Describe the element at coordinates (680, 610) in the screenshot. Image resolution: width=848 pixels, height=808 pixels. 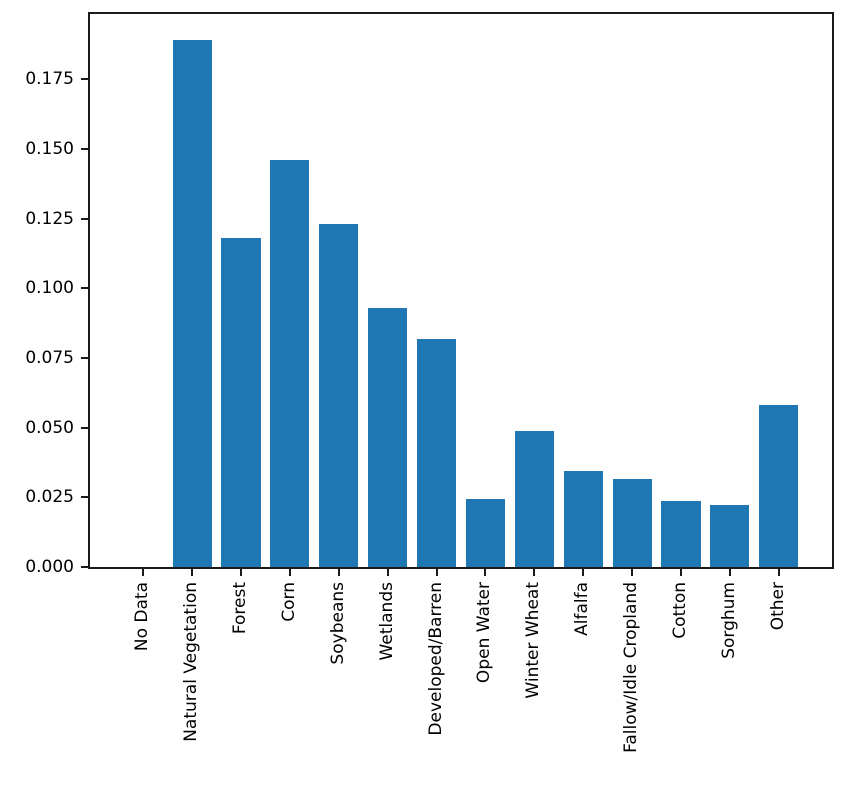
I see `x-tick-label-cotton: Cotton` at that location.